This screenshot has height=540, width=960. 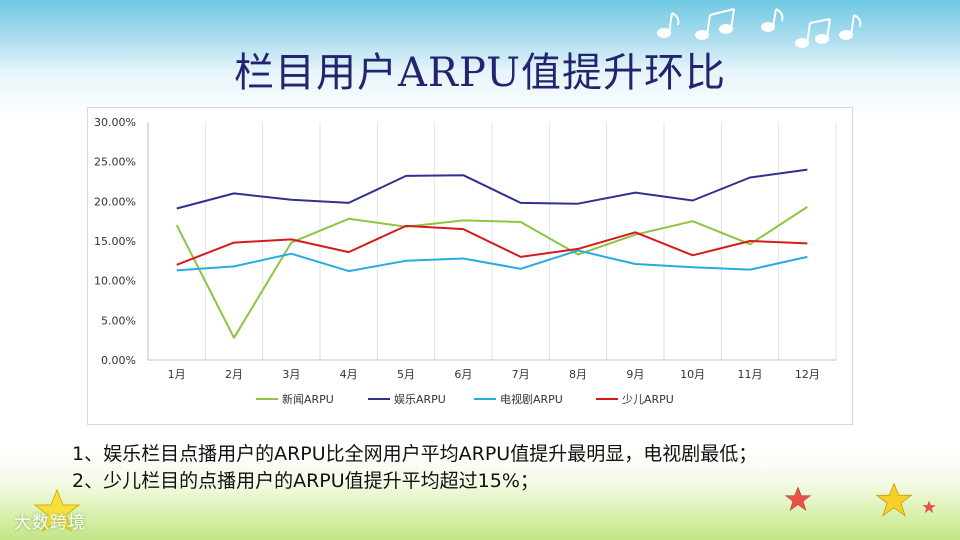 What do you see at coordinates (305, 481) in the screenshot?
I see `note-line-2: 2、少儿栏目的点播用户的ARPU值提升平均超过15%；` at bounding box center [305, 481].